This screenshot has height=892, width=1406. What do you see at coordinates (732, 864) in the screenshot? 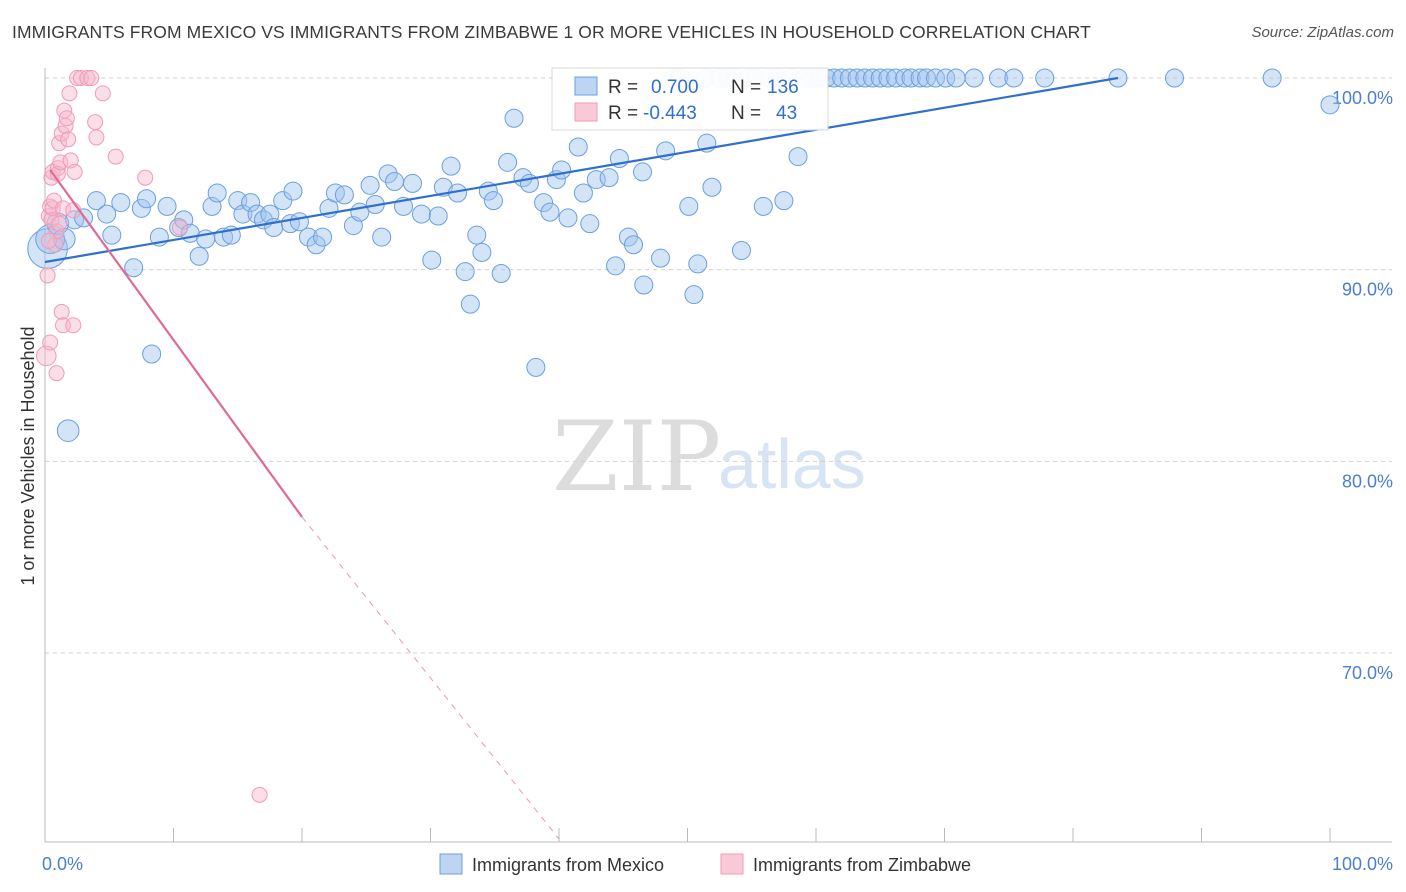
I see `legend-zimbabwe-swatch` at bounding box center [732, 864].